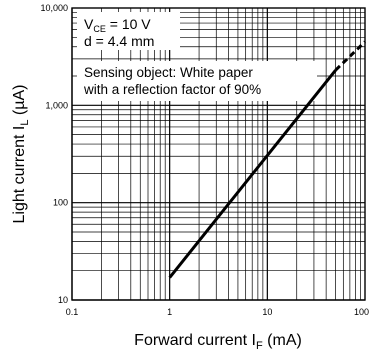 The image size is (370, 356). I want to click on x-tick-label: 1, so click(169, 312).